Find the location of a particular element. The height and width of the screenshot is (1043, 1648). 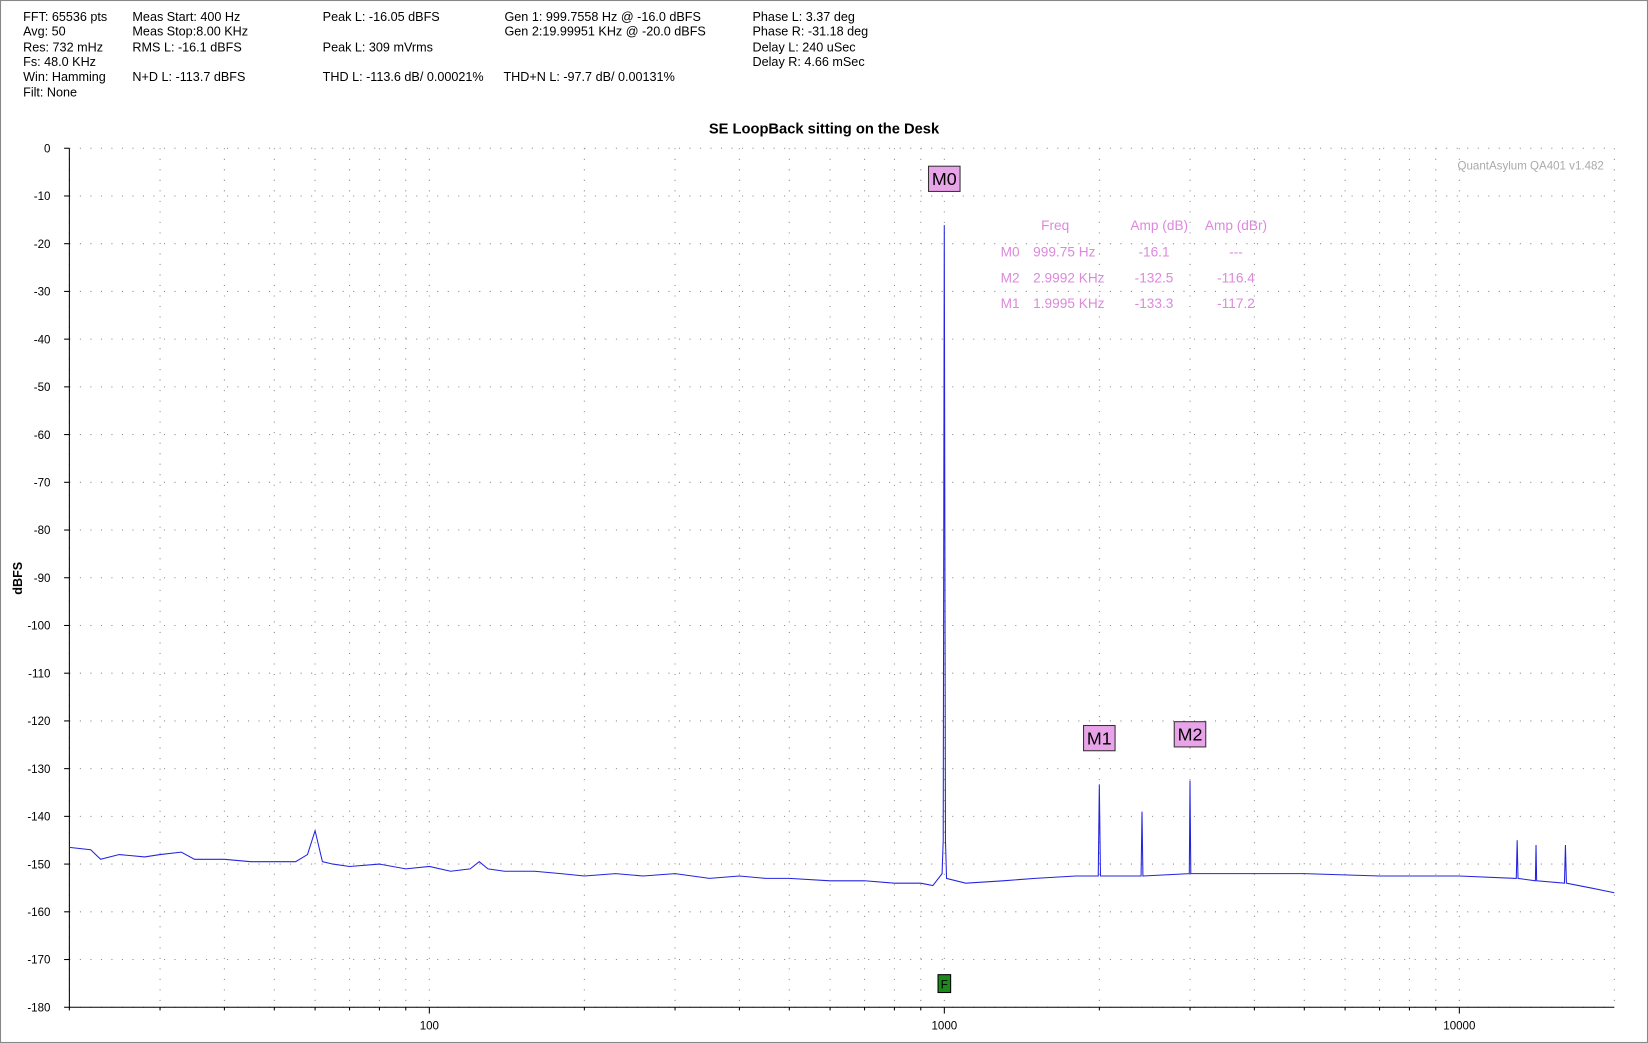

marker-table-header: Amp (dBr) is located at coordinates (1236, 225).